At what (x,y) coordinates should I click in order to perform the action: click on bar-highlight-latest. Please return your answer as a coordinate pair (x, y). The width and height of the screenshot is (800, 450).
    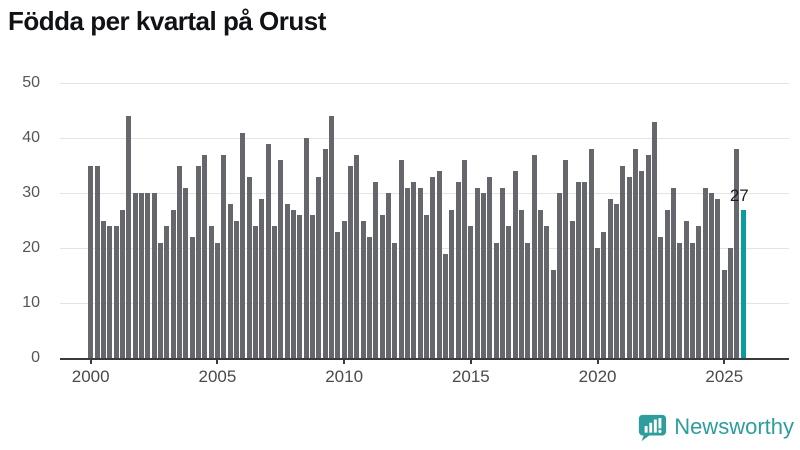
    Looking at the image, I should click on (743, 283).